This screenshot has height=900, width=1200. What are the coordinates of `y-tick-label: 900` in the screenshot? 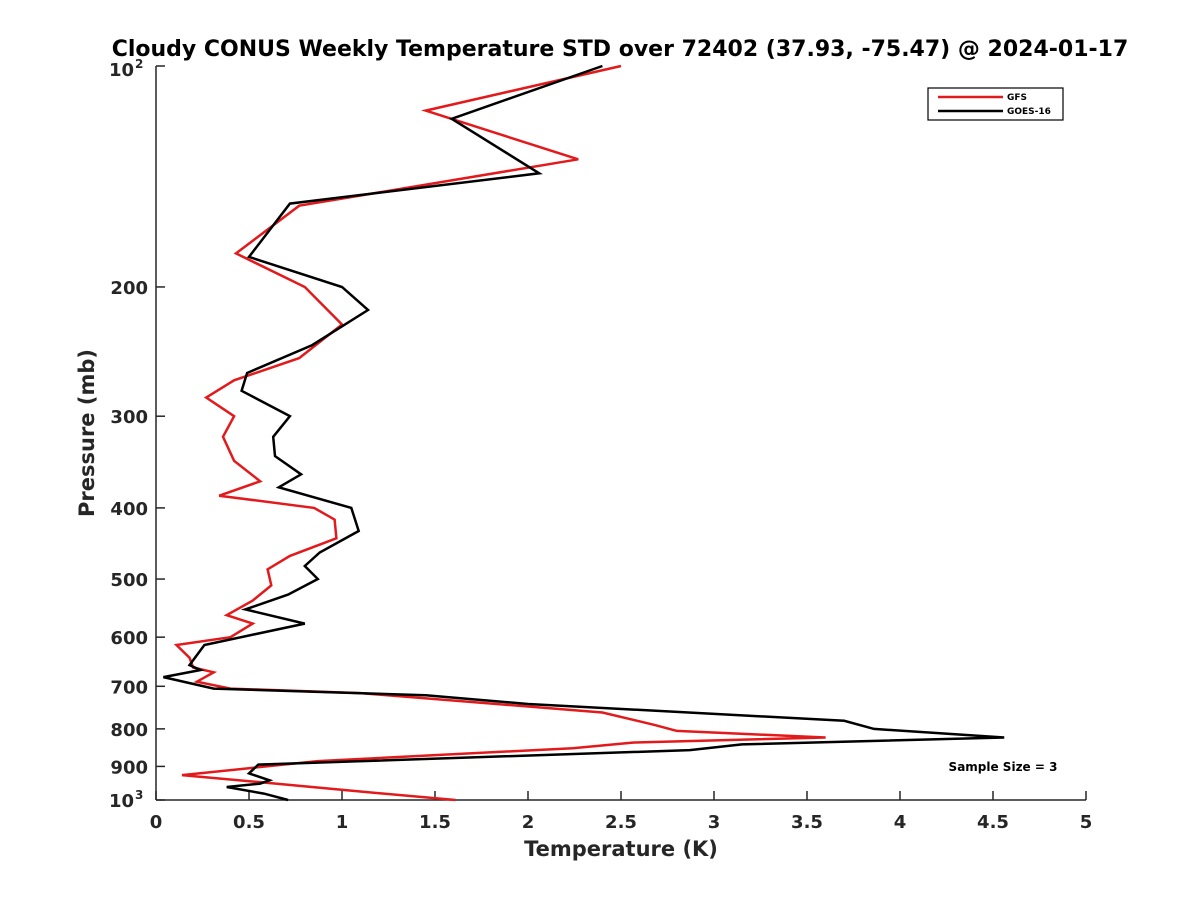 It's located at (129, 767).